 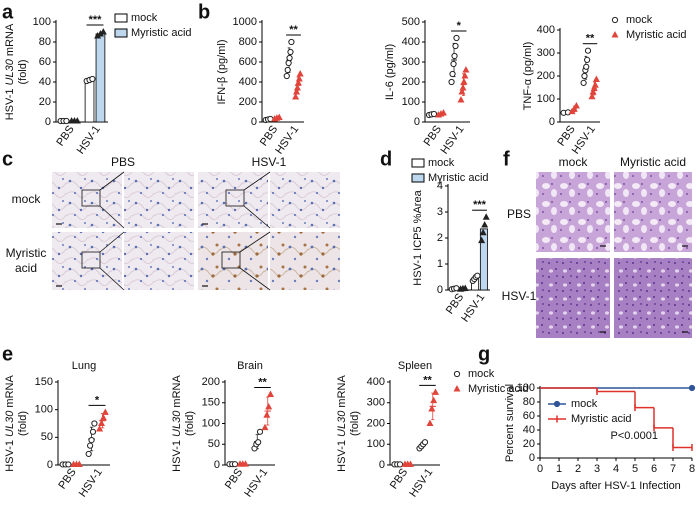 What do you see at coordinates (506, 159) in the screenshot?
I see `panel-label: f` at bounding box center [506, 159].